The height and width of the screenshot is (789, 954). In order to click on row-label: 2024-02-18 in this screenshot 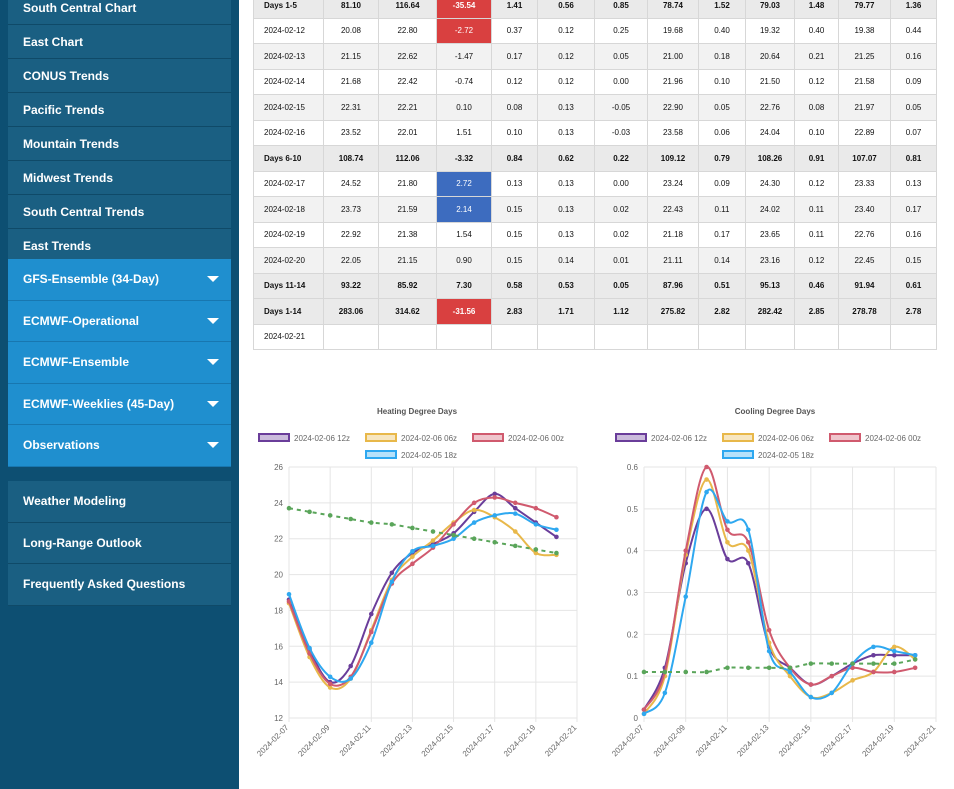, I will do `click(288, 209)`.